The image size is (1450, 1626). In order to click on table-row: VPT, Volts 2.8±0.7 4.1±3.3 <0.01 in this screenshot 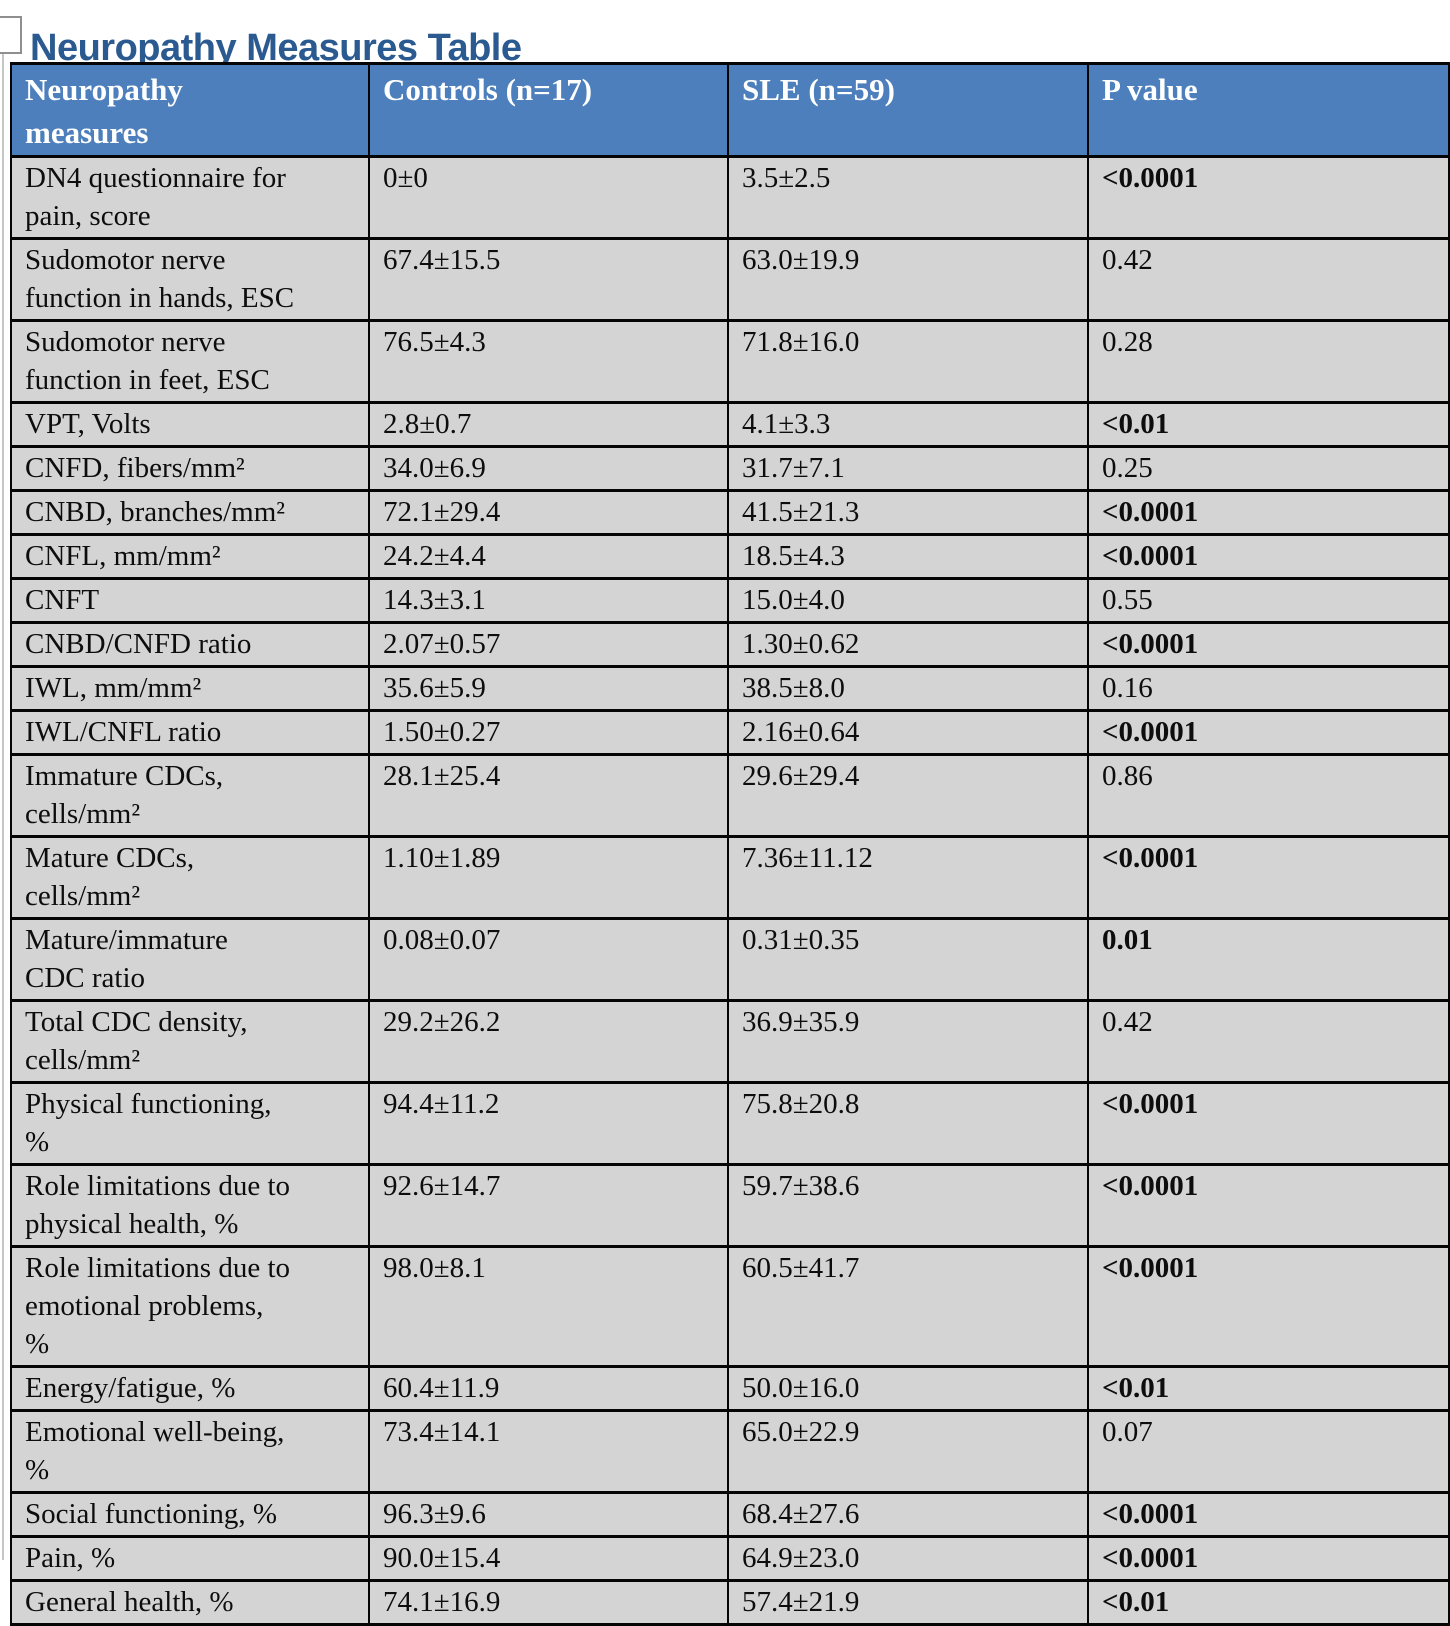, I will do `click(730, 424)`.